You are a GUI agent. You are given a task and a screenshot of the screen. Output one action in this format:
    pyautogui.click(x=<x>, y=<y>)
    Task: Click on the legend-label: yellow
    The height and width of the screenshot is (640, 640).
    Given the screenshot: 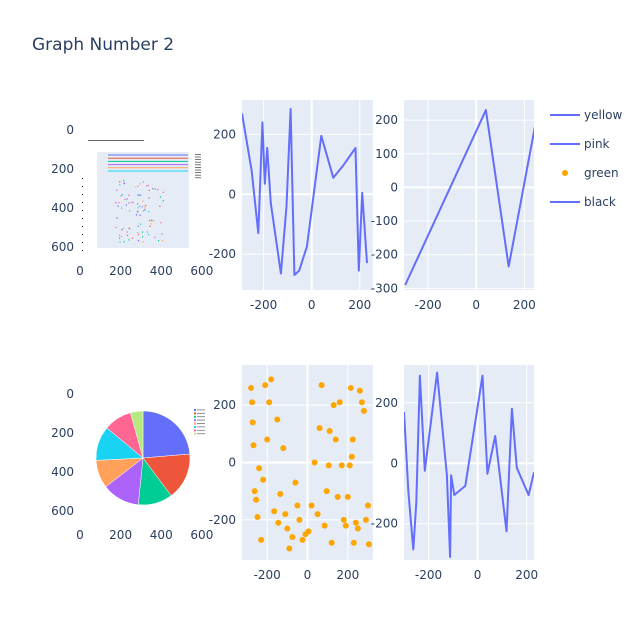 What is the action you would take?
    pyautogui.click(x=603, y=115)
    